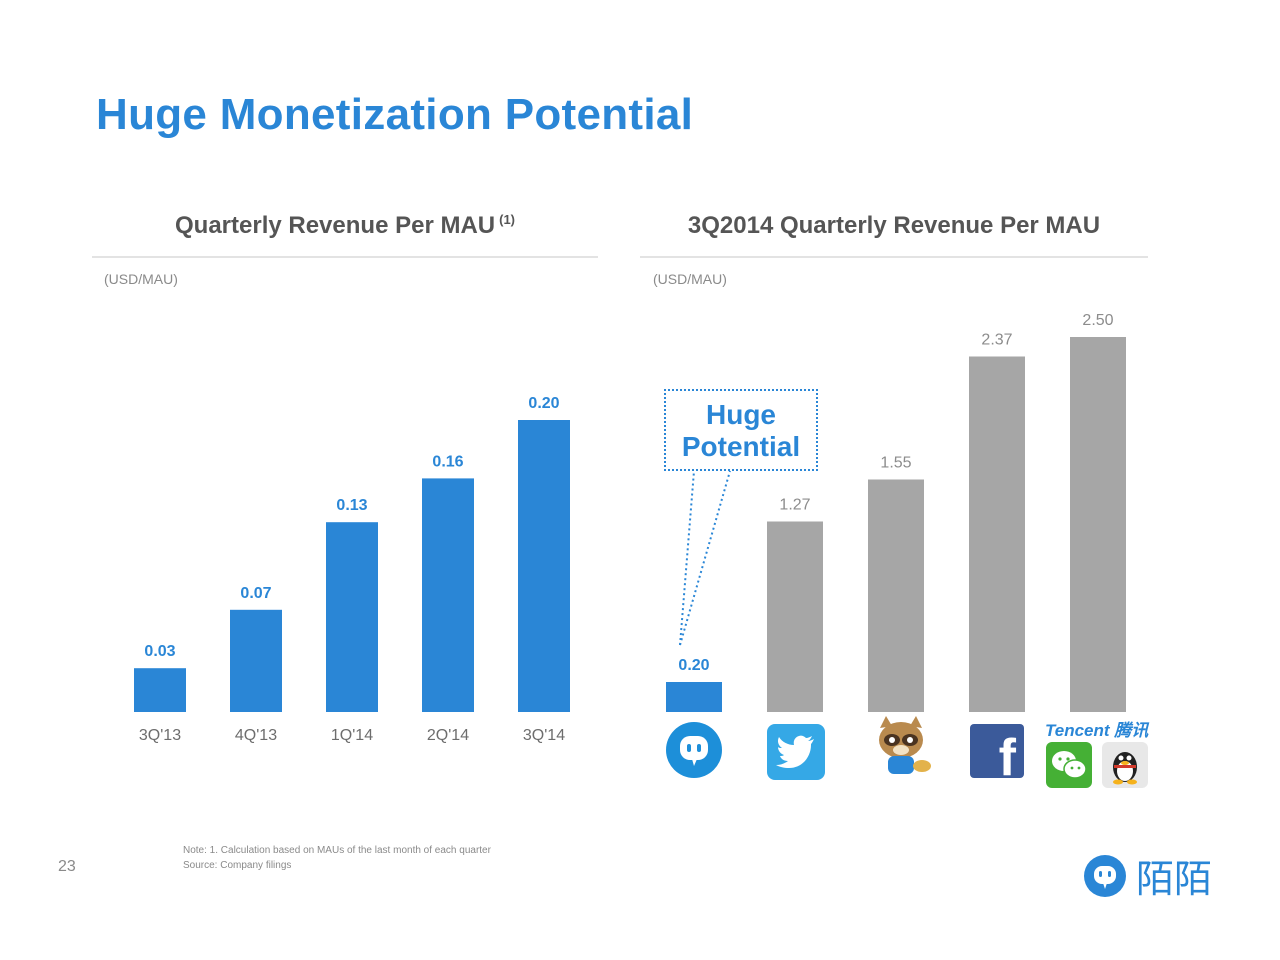 The height and width of the screenshot is (960, 1280). Describe the element at coordinates (335, 225) in the screenshot. I see `left-chart-title-text: Quarterly Revenue Per MAU` at that location.